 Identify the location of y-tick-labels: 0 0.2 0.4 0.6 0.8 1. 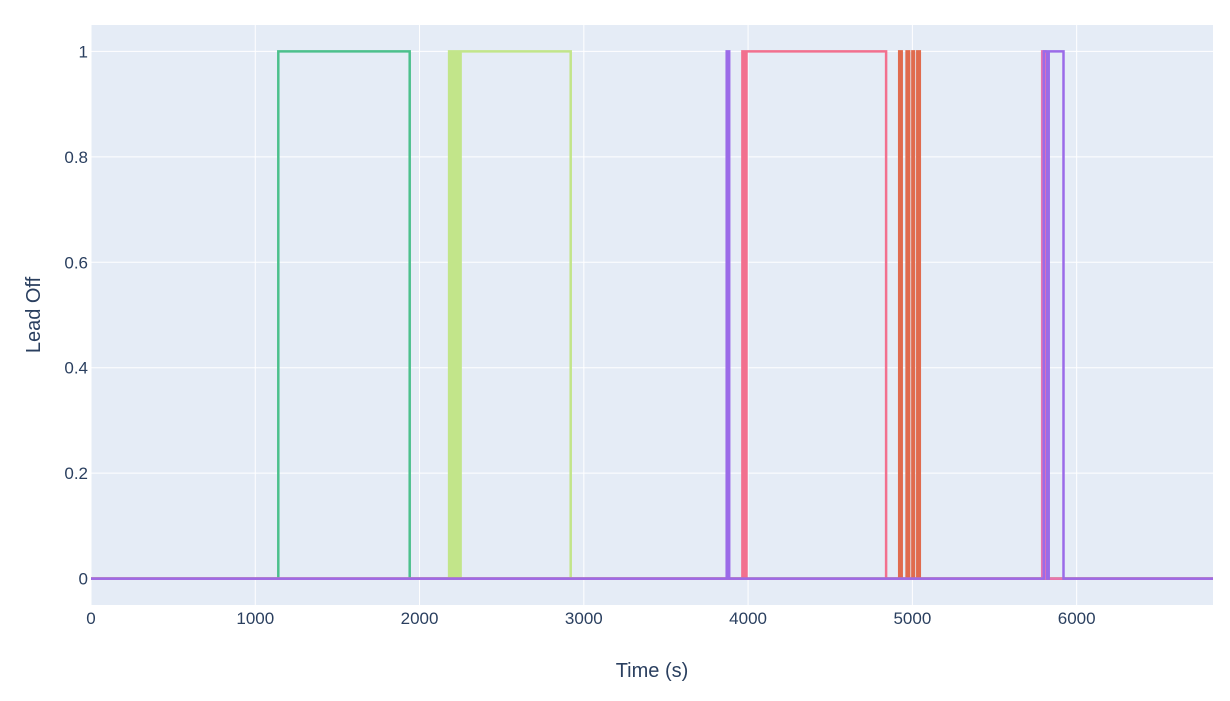
(76, 315).